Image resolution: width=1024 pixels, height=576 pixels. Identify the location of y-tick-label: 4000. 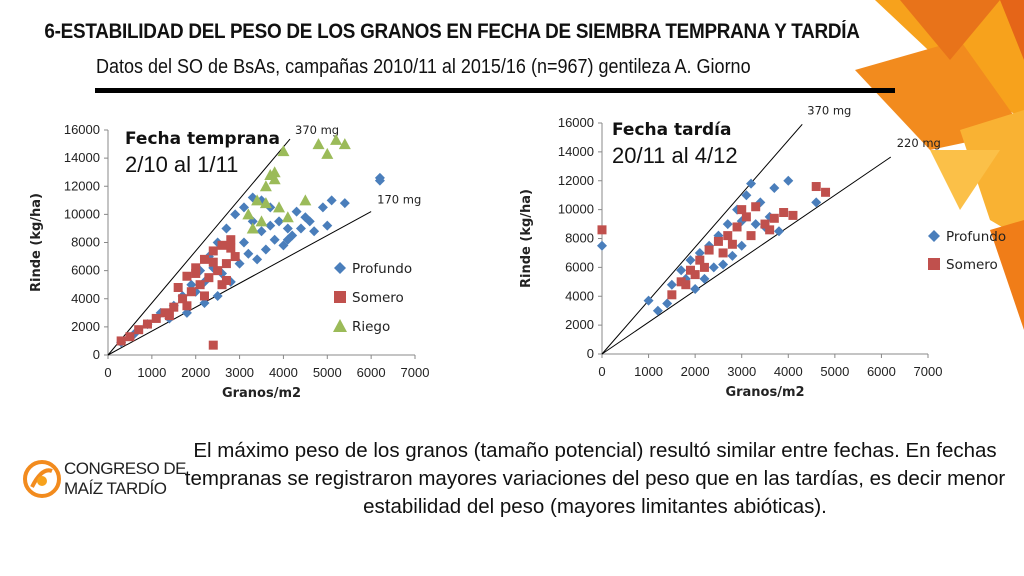
(85, 298).